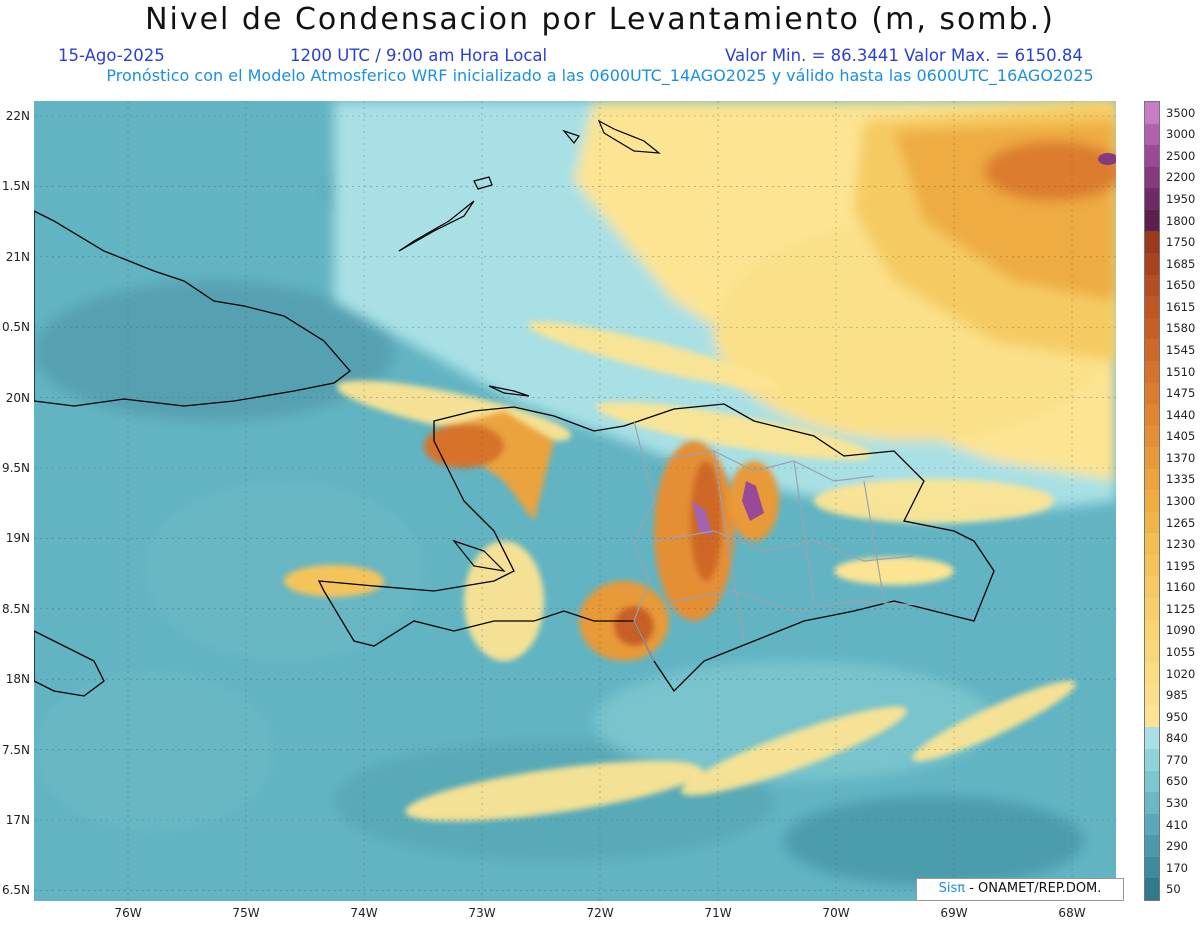  I want to click on latitude-label: 1.5N, so click(15, 186).